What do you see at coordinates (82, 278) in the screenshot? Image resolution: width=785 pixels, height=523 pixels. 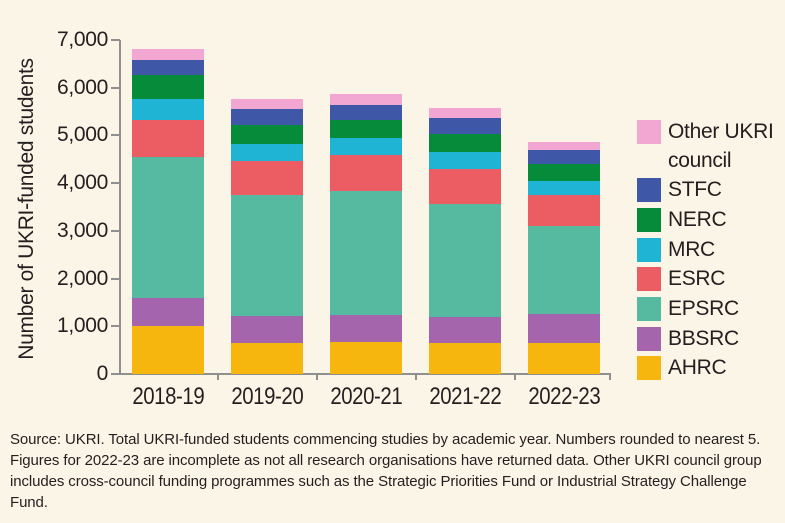 I see `y-tick-label: 2,000` at bounding box center [82, 278].